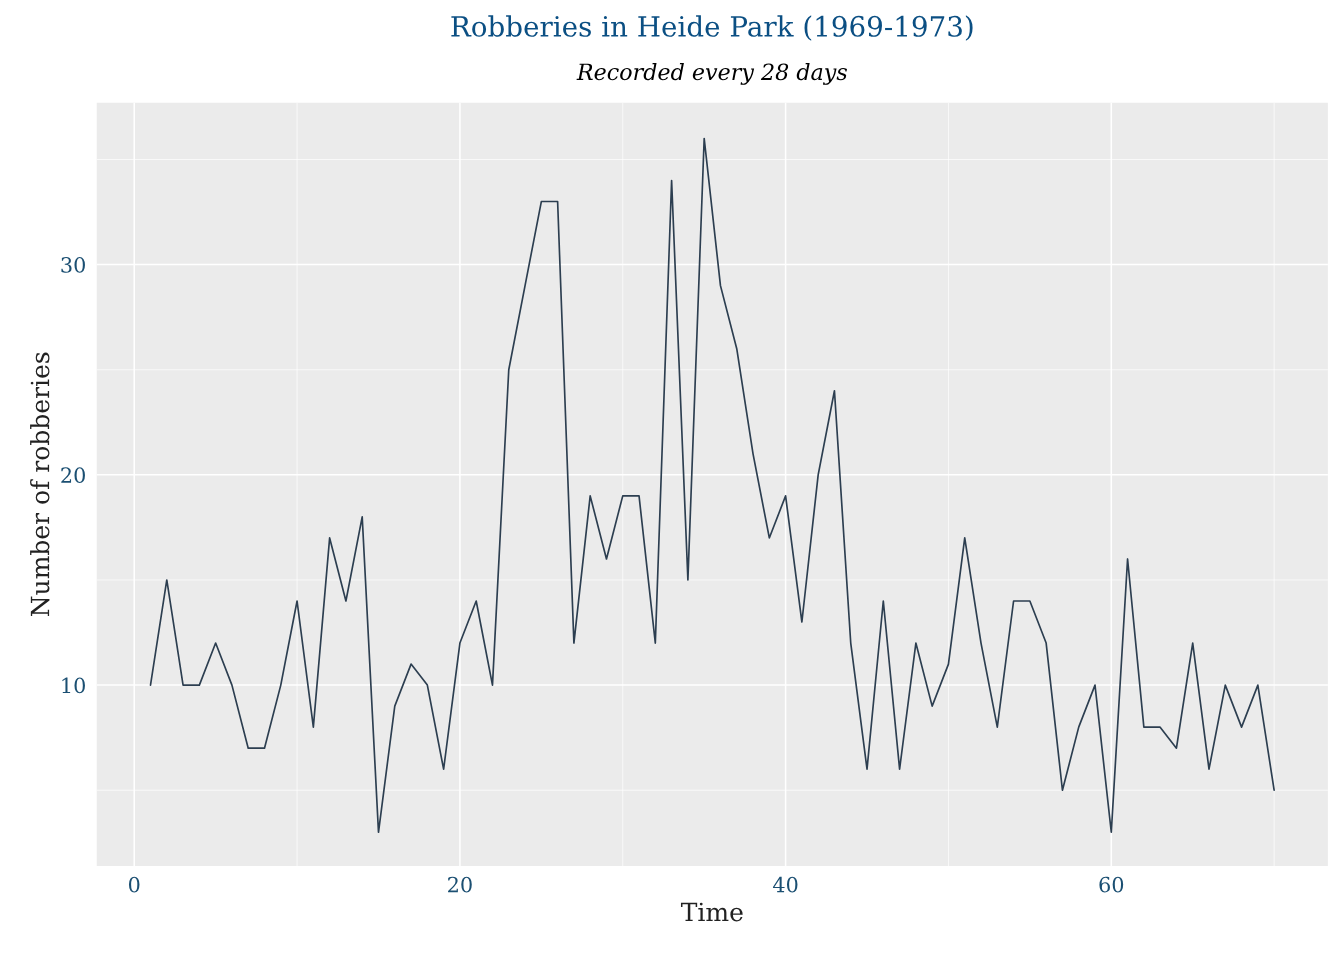 The height and width of the screenshot is (960, 1344). I want to click on x-tick-label: 60, so click(1111, 884).